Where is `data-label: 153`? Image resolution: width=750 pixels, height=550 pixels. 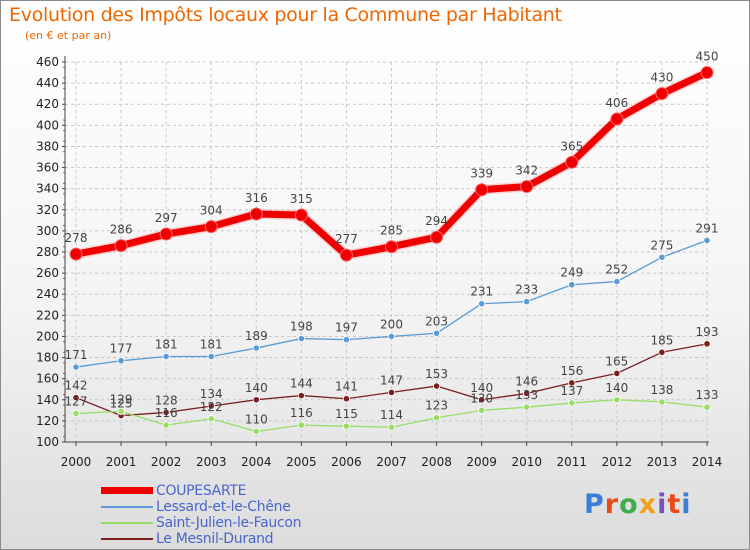 data-label: 153 is located at coordinates (436, 374).